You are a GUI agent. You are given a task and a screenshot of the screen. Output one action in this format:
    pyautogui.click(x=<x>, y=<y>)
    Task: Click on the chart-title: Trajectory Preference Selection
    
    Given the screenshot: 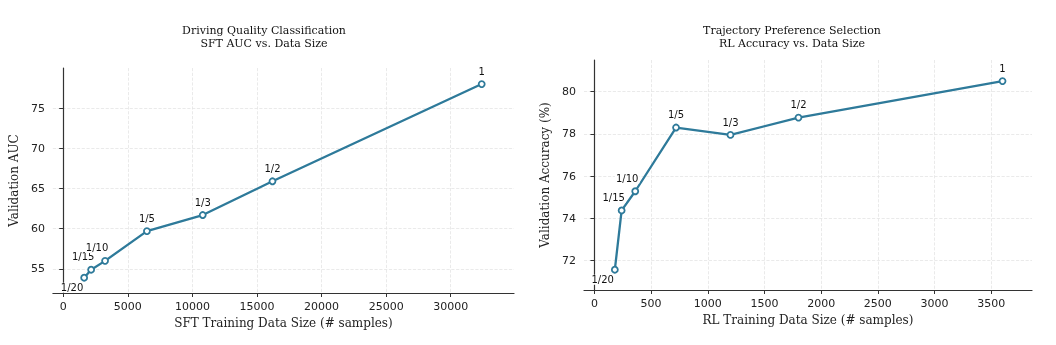 What is the action you would take?
    pyautogui.click(x=792, y=30)
    